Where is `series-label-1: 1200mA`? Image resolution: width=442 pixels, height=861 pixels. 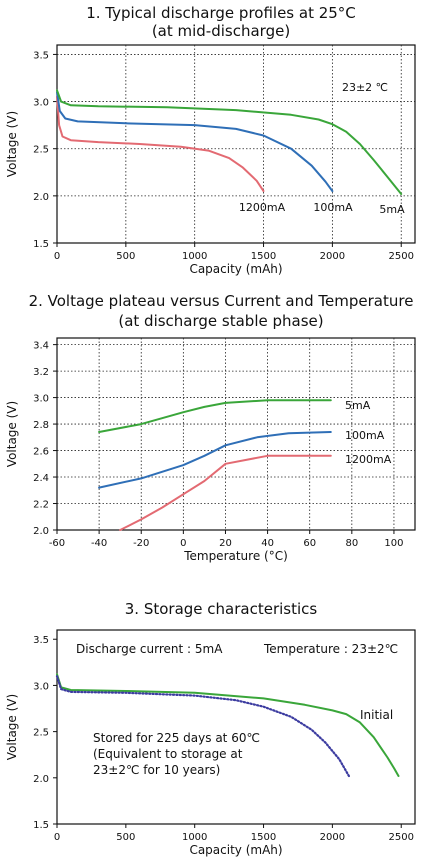 series-label-1: 1200mA is located at coordinates (262, 207).